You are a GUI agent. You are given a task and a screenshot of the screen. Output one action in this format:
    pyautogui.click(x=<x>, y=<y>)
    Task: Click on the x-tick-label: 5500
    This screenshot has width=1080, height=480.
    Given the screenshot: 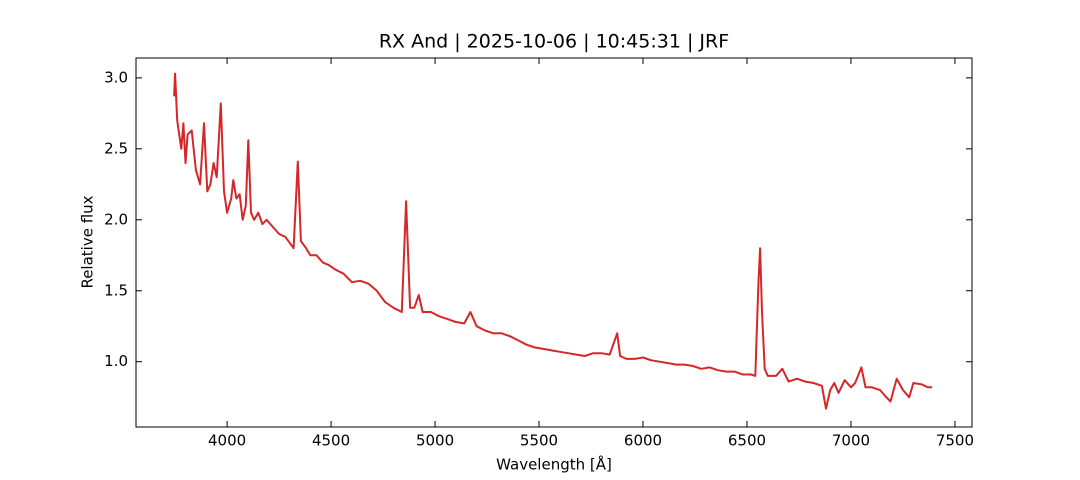 What is the action you would take?
    pyautogui.click(x=539, y=441)
    